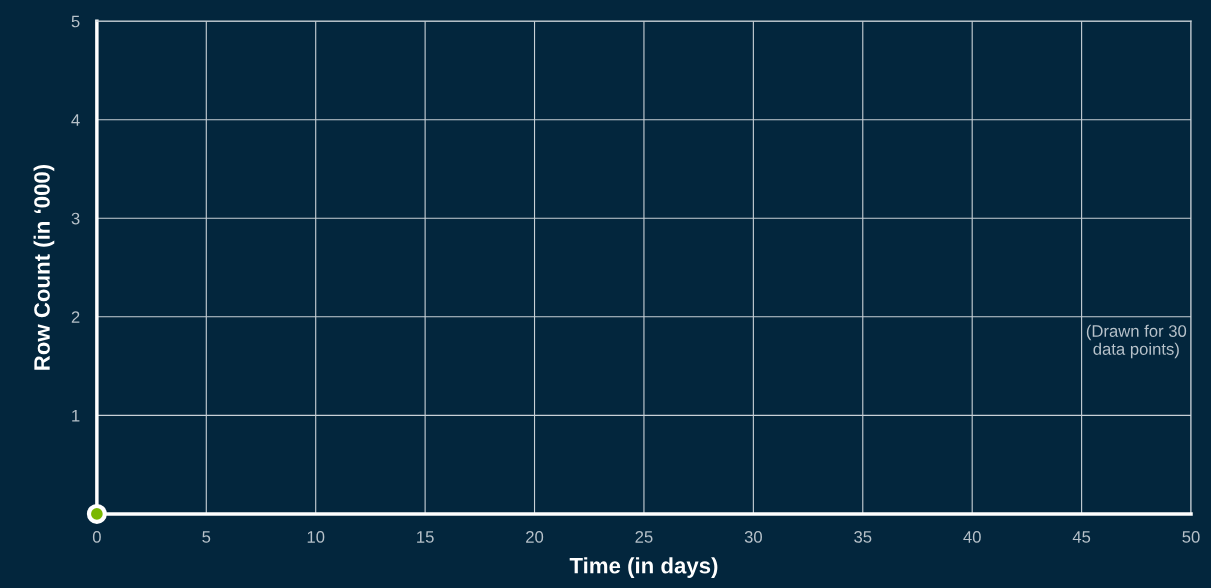  What do you see at coordinates (753, 537) in the screenshot?
I see `x-tick-label: 30` at bounding box center [753, 537].